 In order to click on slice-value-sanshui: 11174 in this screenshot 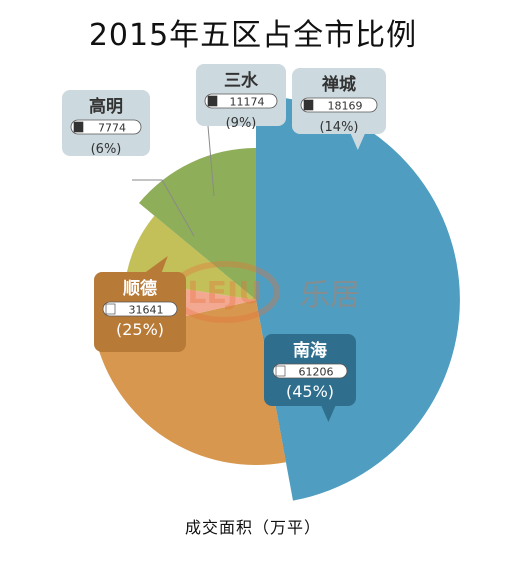, I will do `click(247, 102)`.